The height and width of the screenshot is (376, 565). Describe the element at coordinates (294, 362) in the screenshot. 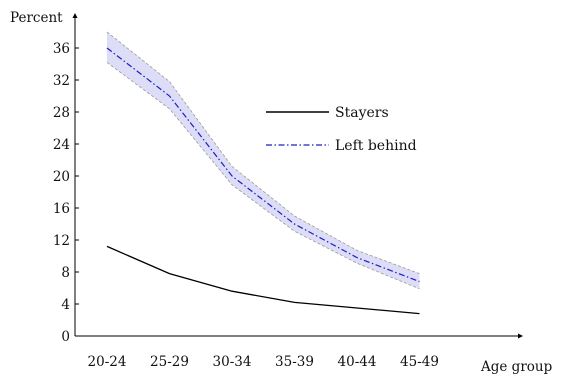

I see `x-tick-label: 35-39` at that location.